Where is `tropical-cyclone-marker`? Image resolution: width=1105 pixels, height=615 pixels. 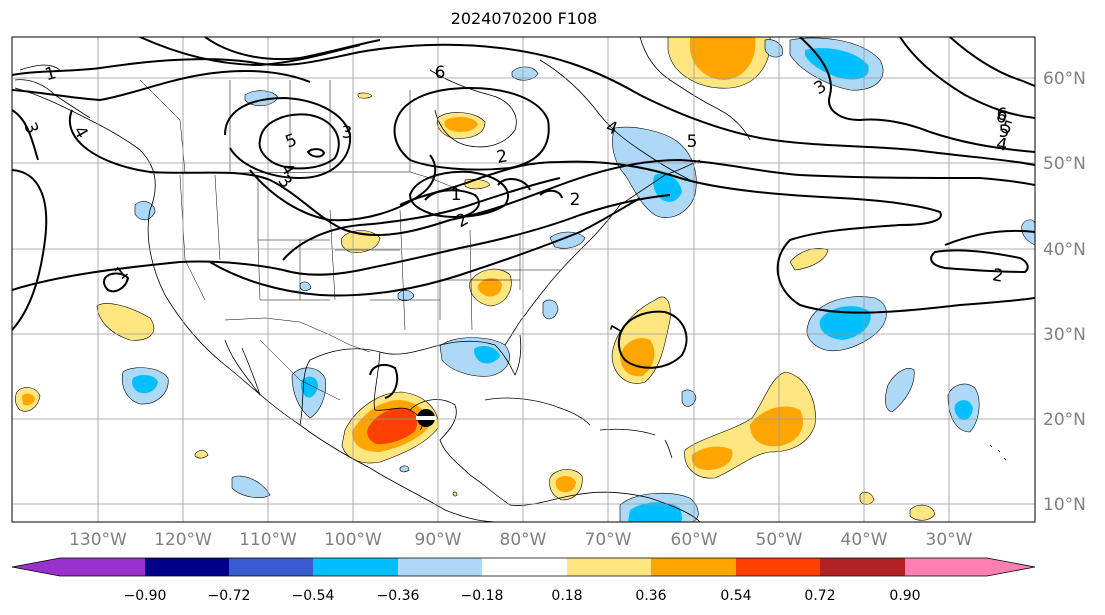 tropical-cyclone-marker is located at coordinates (426, 418).